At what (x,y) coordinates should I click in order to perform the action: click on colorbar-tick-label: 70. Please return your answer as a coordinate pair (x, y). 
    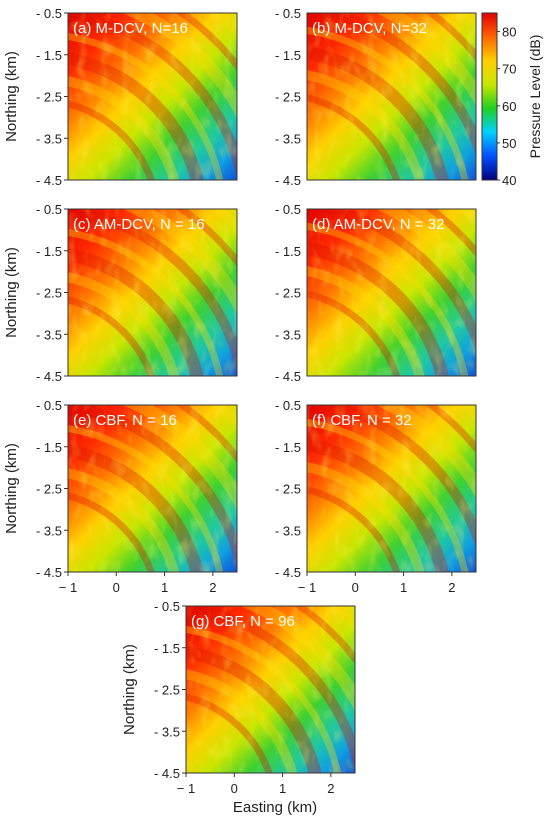
    Looking at the image, I should click on (509, 69).